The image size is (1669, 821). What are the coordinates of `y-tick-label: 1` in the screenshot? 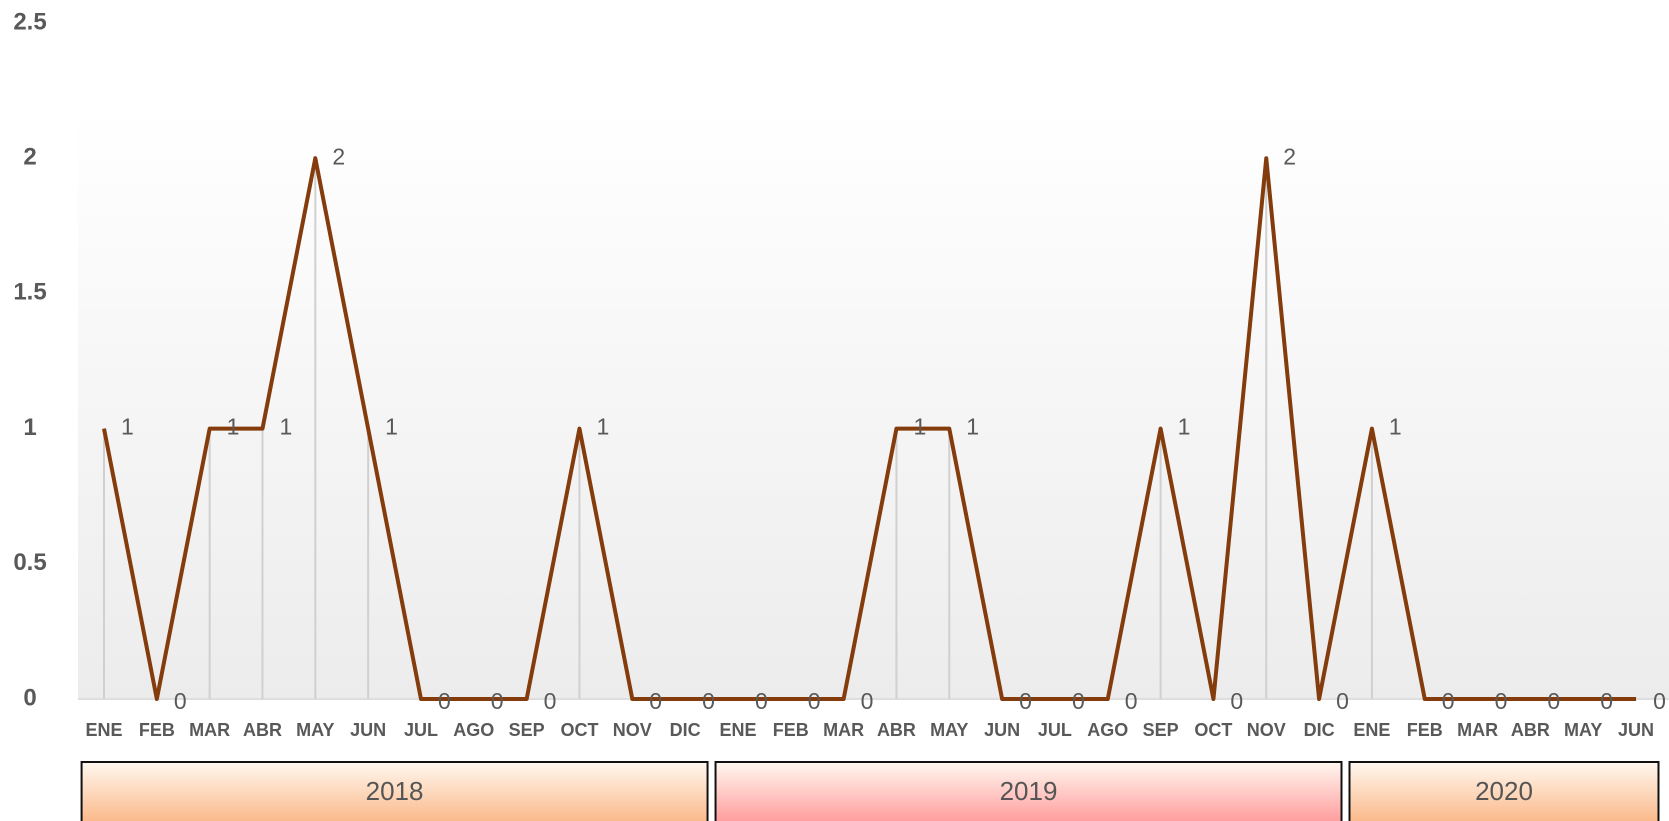 It's located at (29, 427).